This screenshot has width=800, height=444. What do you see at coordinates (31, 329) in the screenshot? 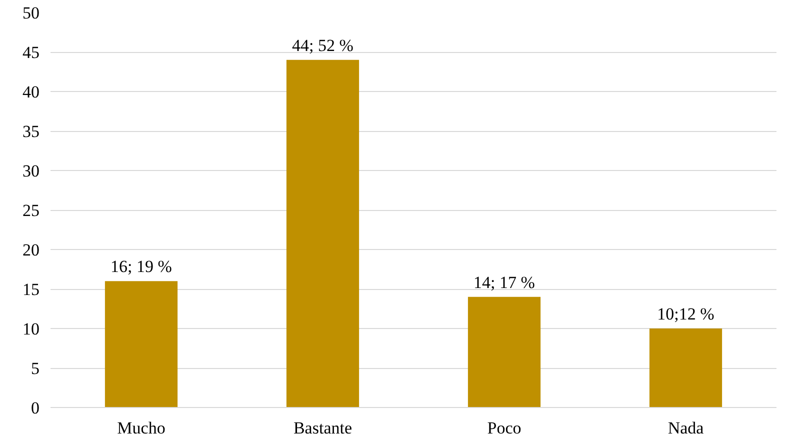
I see `y-tick-label: 10` at bounding box center [31, 329].